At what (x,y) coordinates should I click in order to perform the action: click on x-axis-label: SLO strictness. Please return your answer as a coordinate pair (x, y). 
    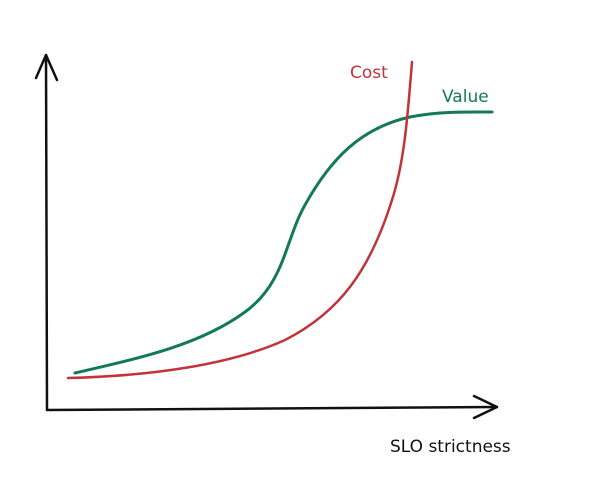
    Looking at the image, I should click on (450, 447).